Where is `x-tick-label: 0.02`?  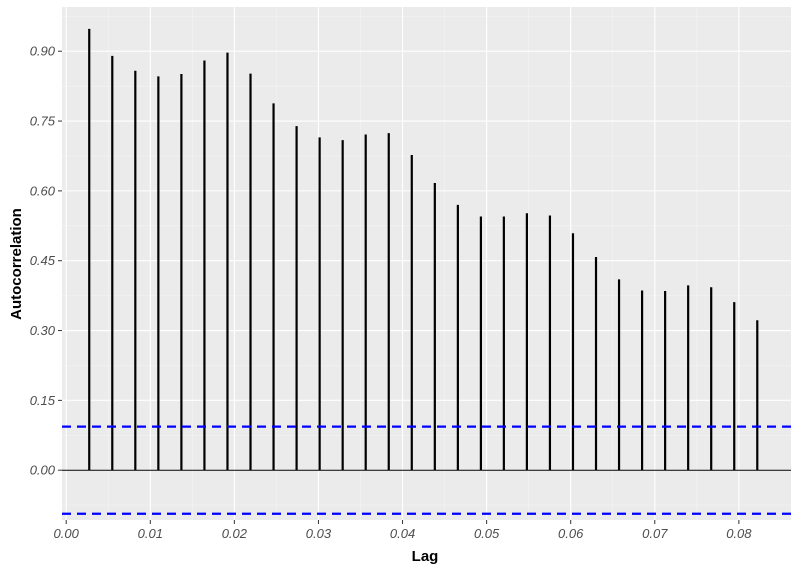 x-tick-label: 0.02 is located at coordinates (235, 533).